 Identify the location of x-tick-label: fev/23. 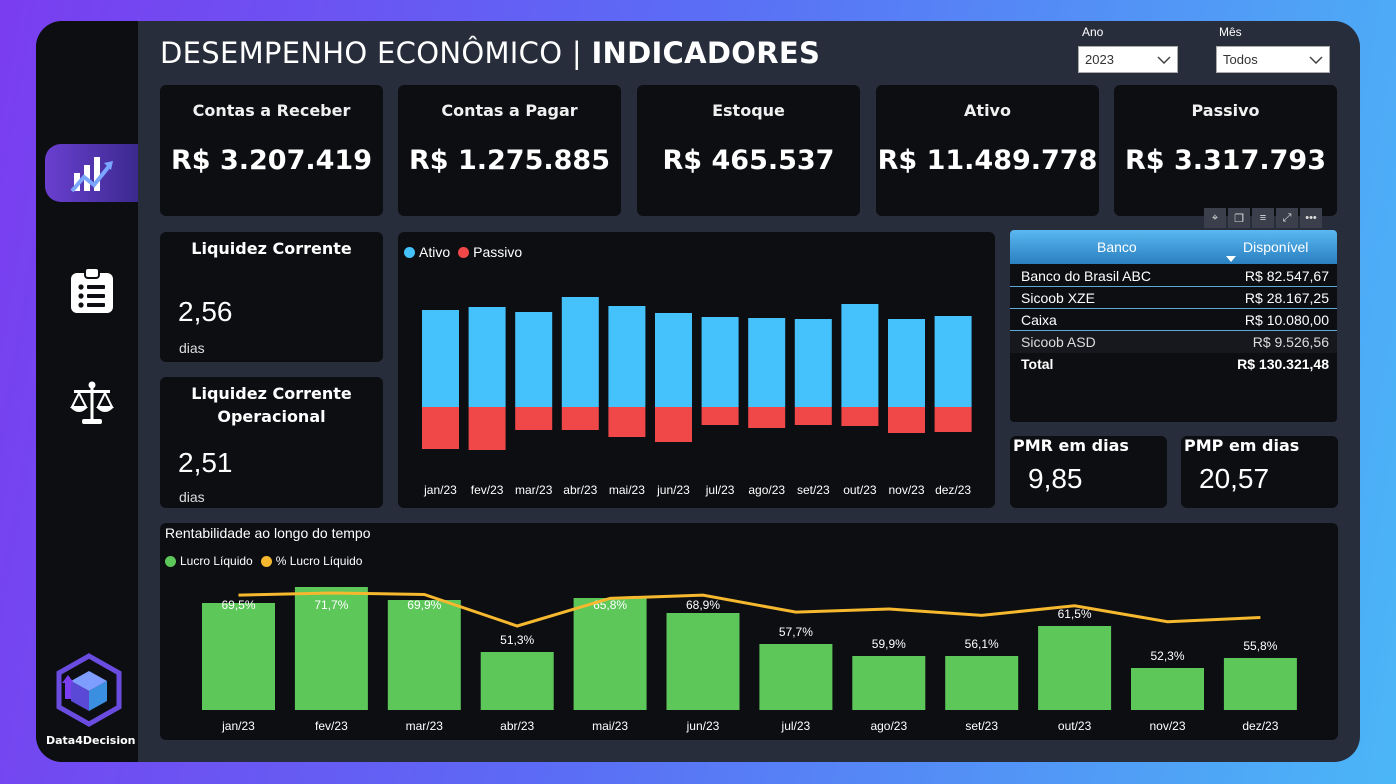
(331, 726).